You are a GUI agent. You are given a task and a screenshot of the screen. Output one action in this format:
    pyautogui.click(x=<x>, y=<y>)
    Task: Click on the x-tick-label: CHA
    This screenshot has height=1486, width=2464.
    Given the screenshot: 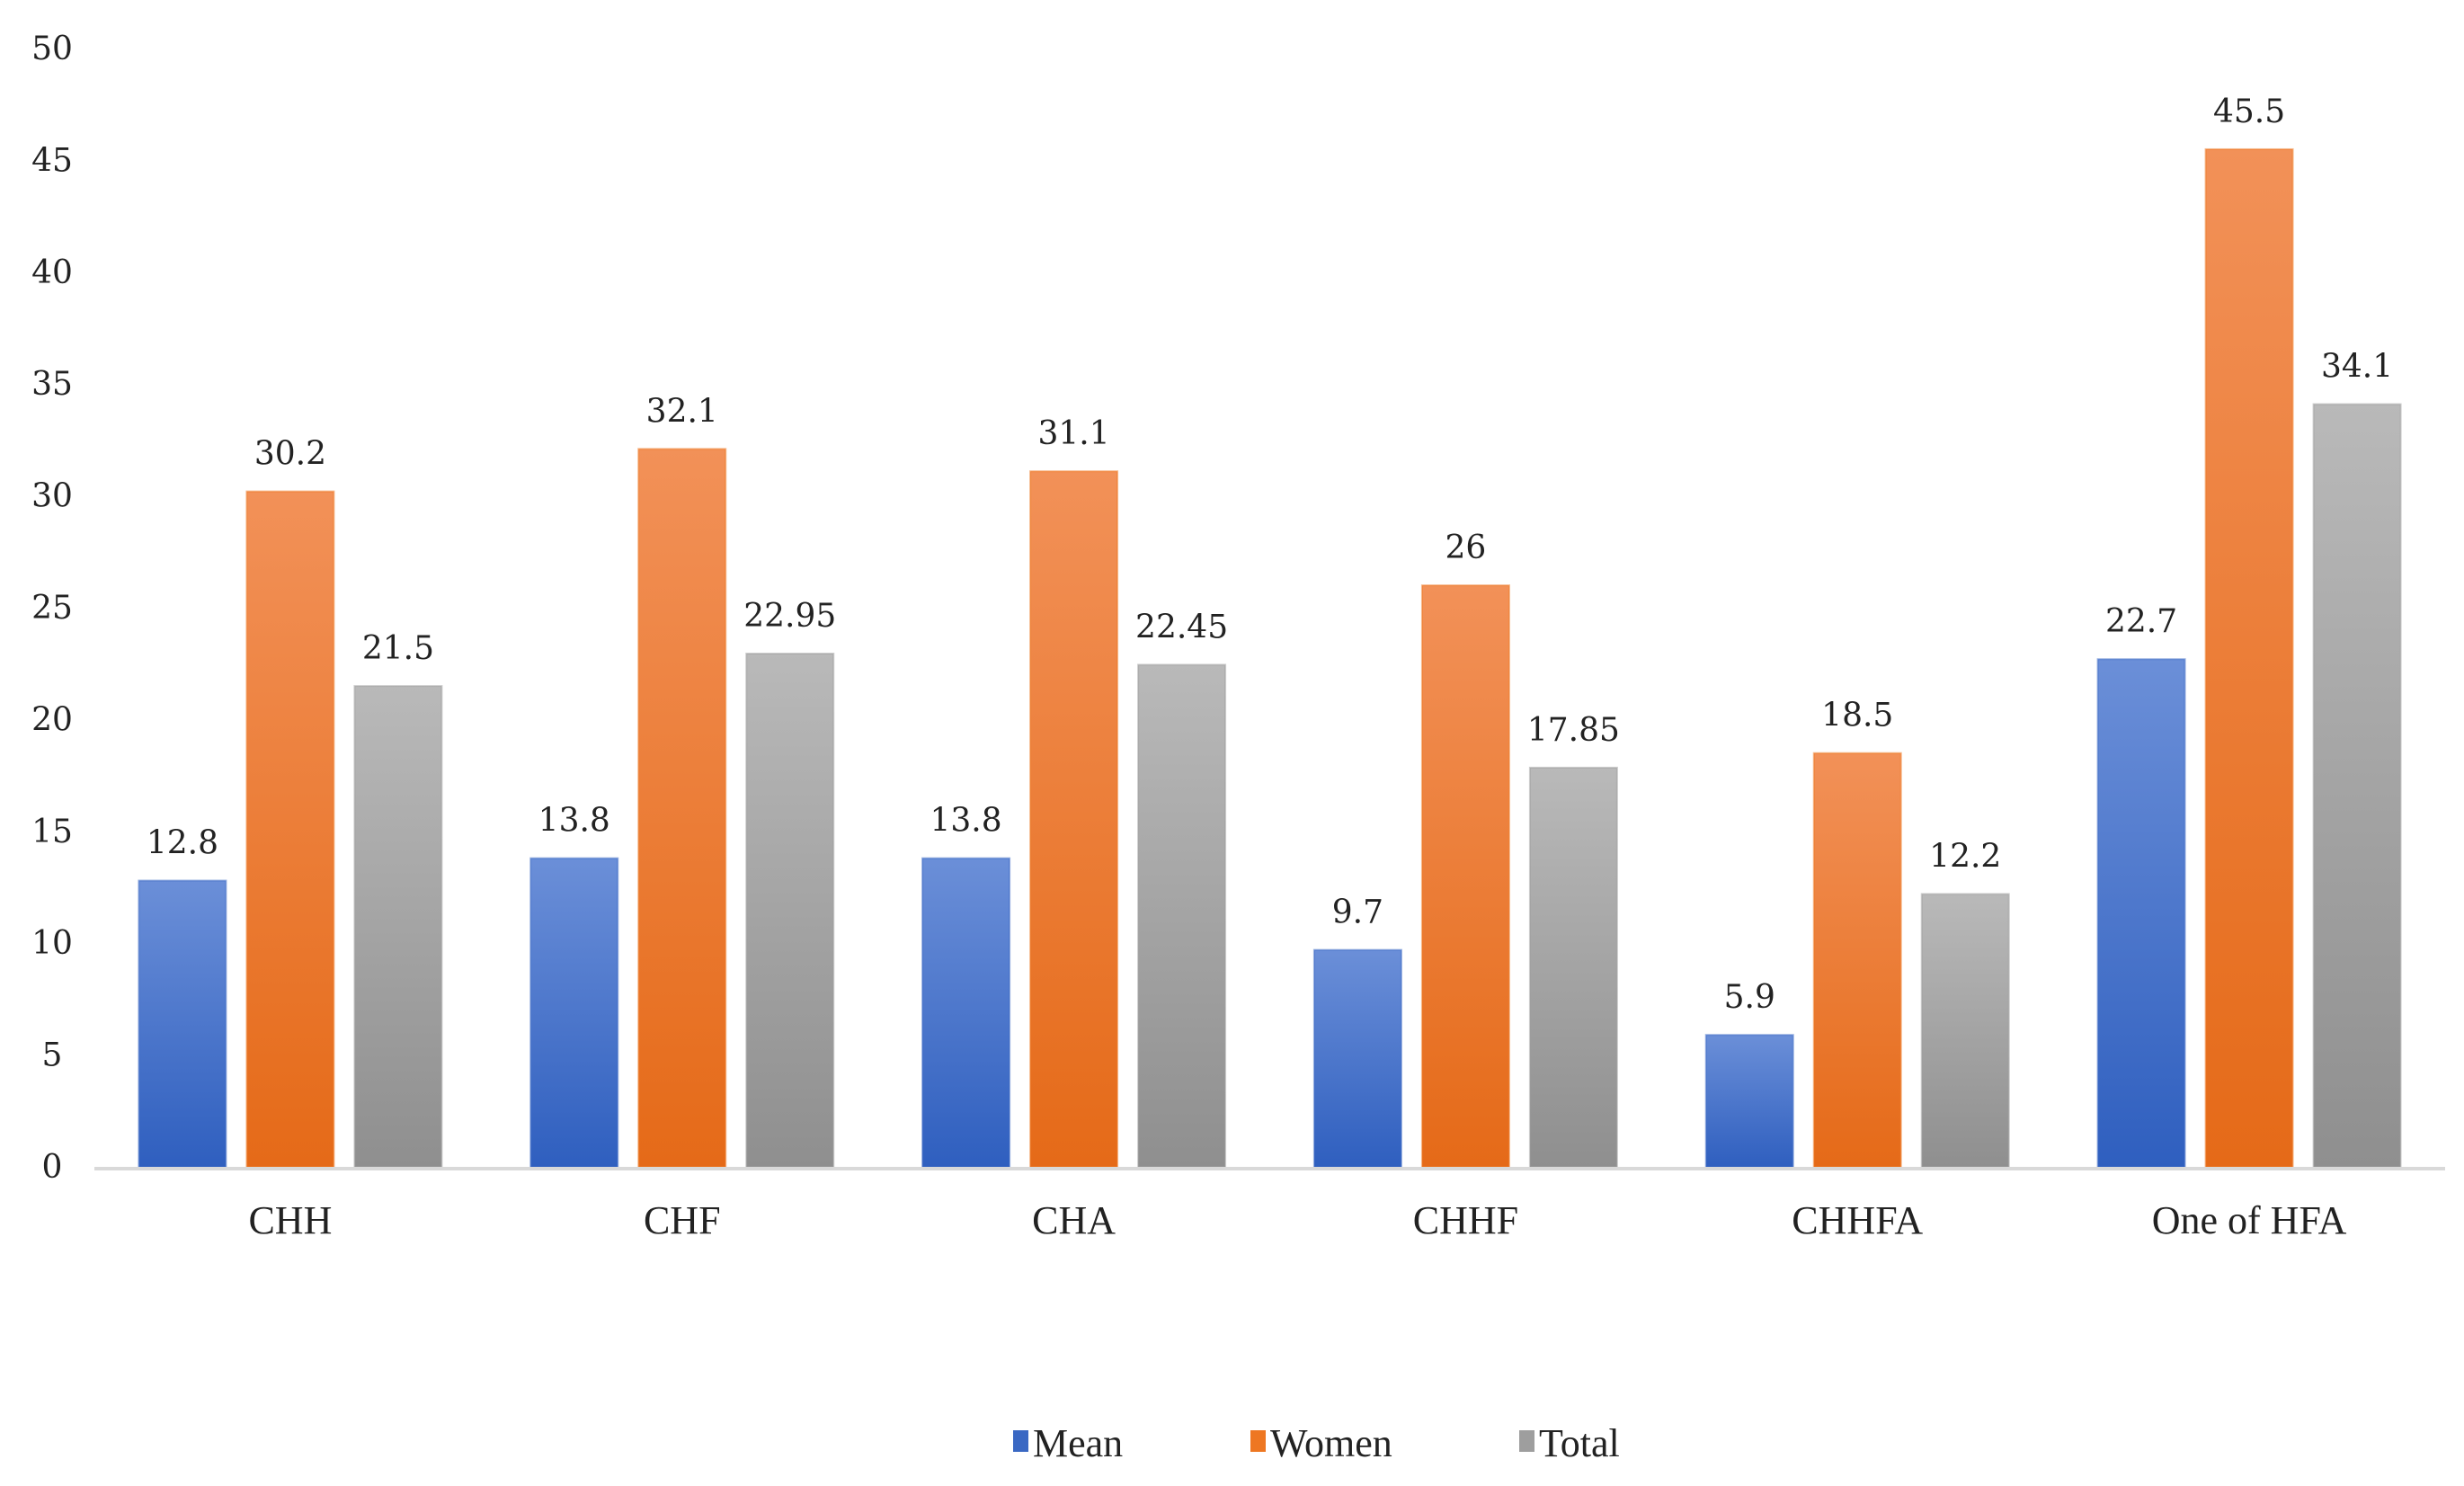 What is the action you would take?
    pyautogui.click(x=1074, y=1220)
    